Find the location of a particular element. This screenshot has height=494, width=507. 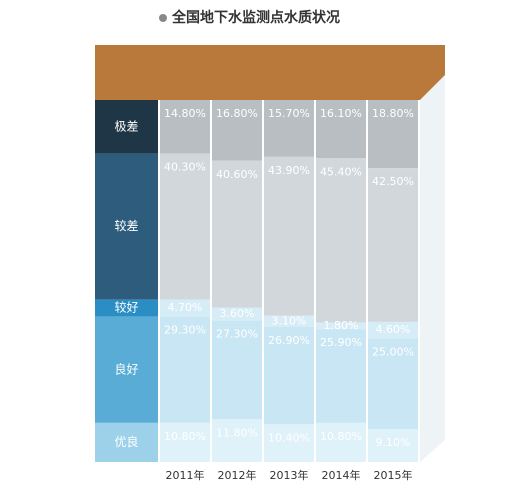

value-label: 26.90% is located at coordinates (289, 340).